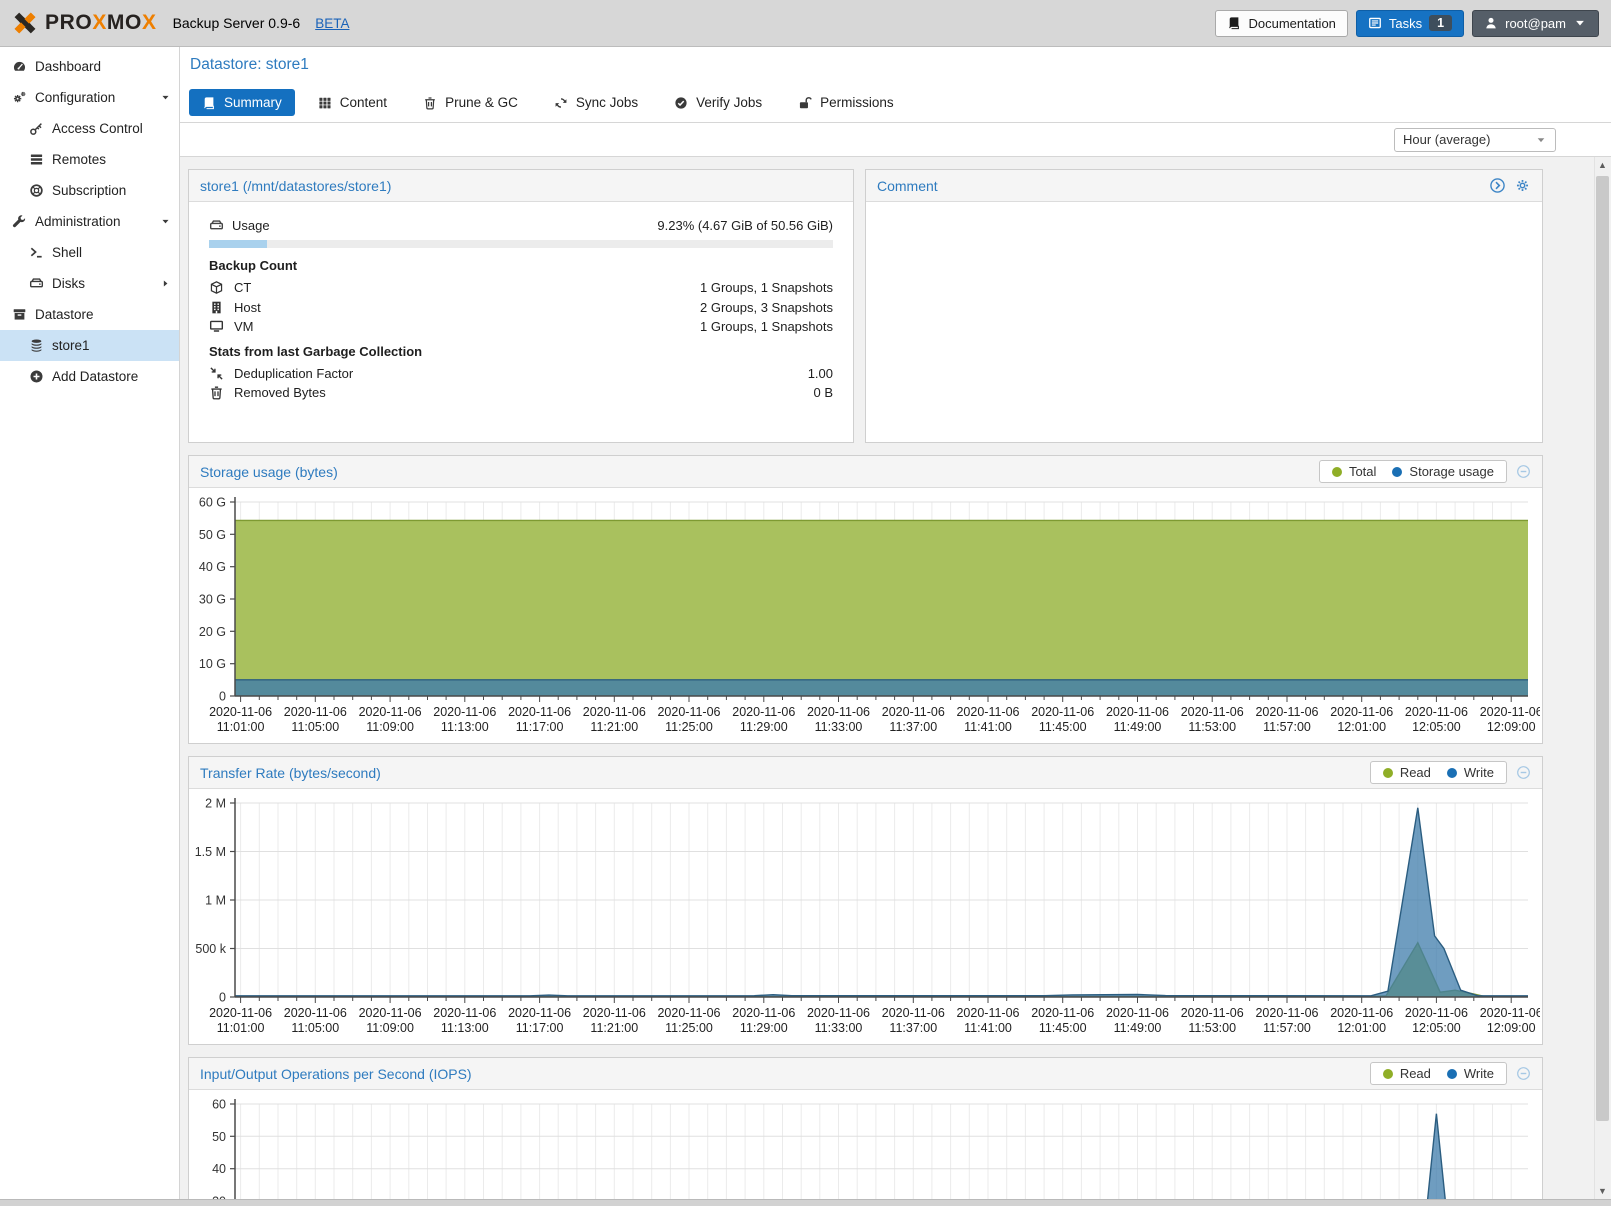 The height and width of the screenshot is (1206, 1611). What do you see at coordinates (249, 64) in the screenshot?
I see `page-title: Datastore: store1` at bounding box center [249, 64].